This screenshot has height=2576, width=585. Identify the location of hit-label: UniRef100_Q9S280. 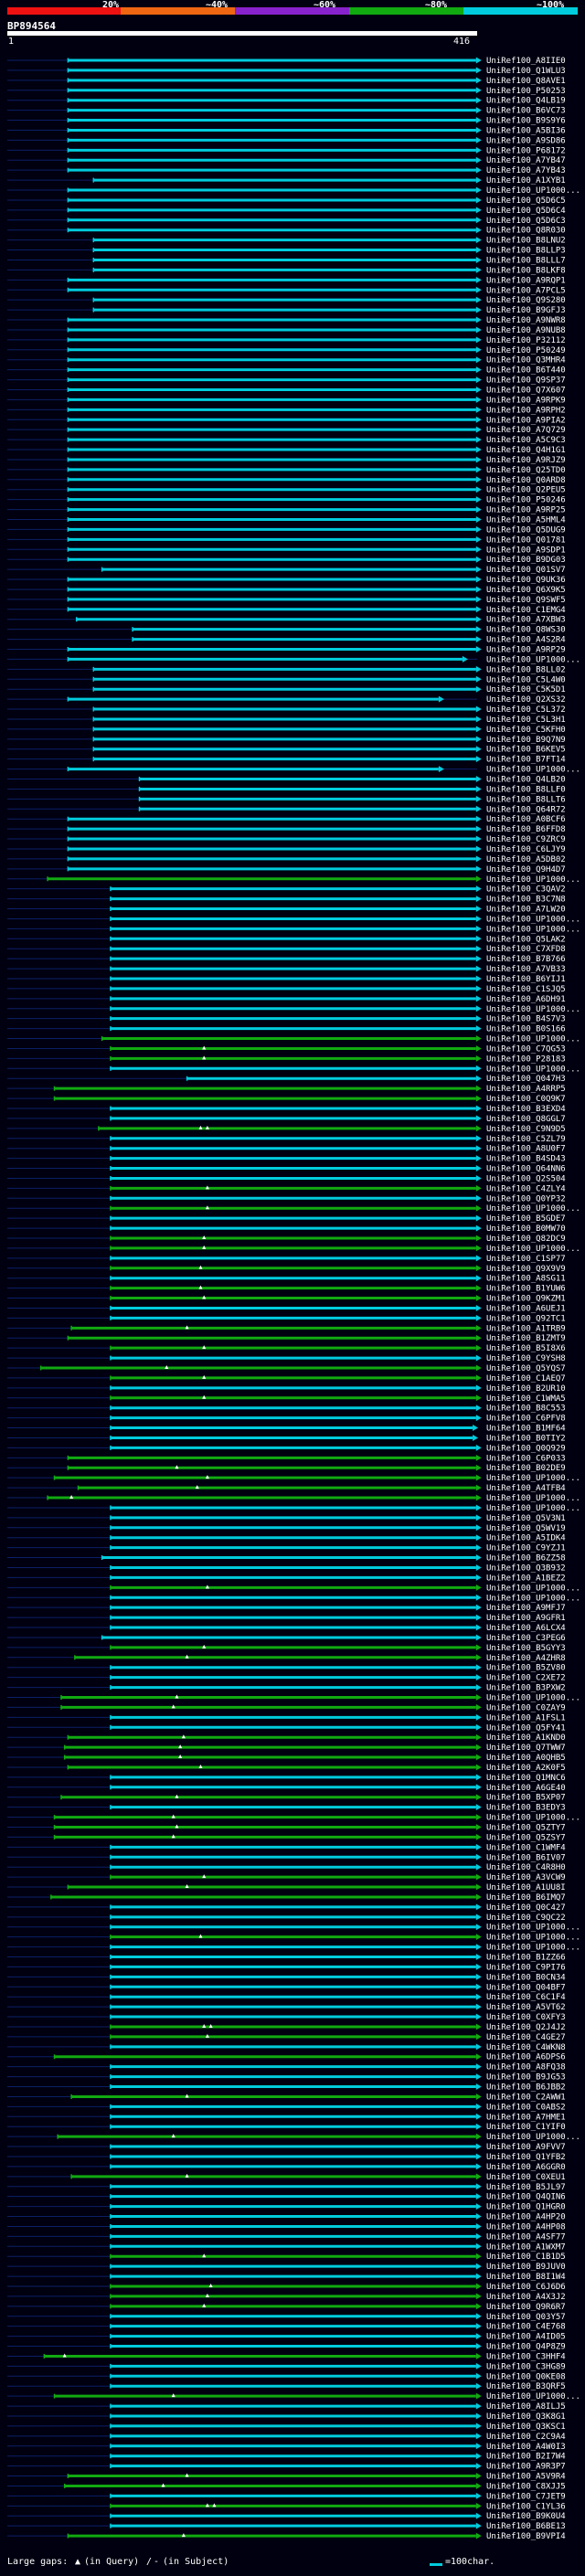
(526, 300).